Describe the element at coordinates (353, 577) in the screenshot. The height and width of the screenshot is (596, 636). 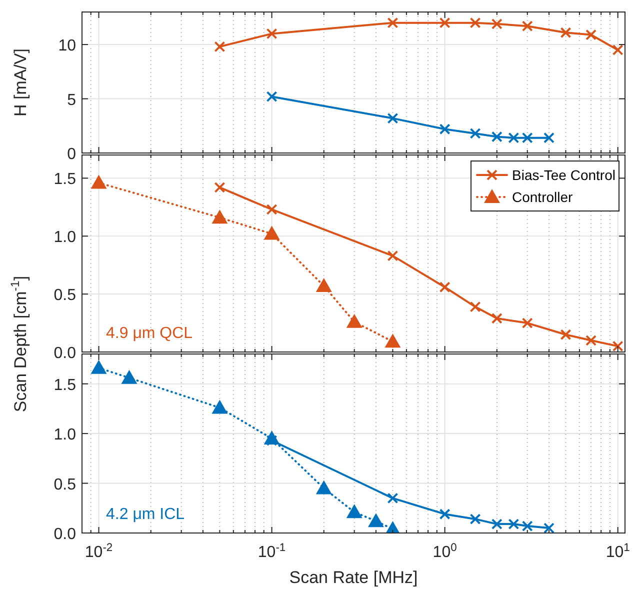
I see `x-axis-title: Scan Rate [MHz]` at that location.